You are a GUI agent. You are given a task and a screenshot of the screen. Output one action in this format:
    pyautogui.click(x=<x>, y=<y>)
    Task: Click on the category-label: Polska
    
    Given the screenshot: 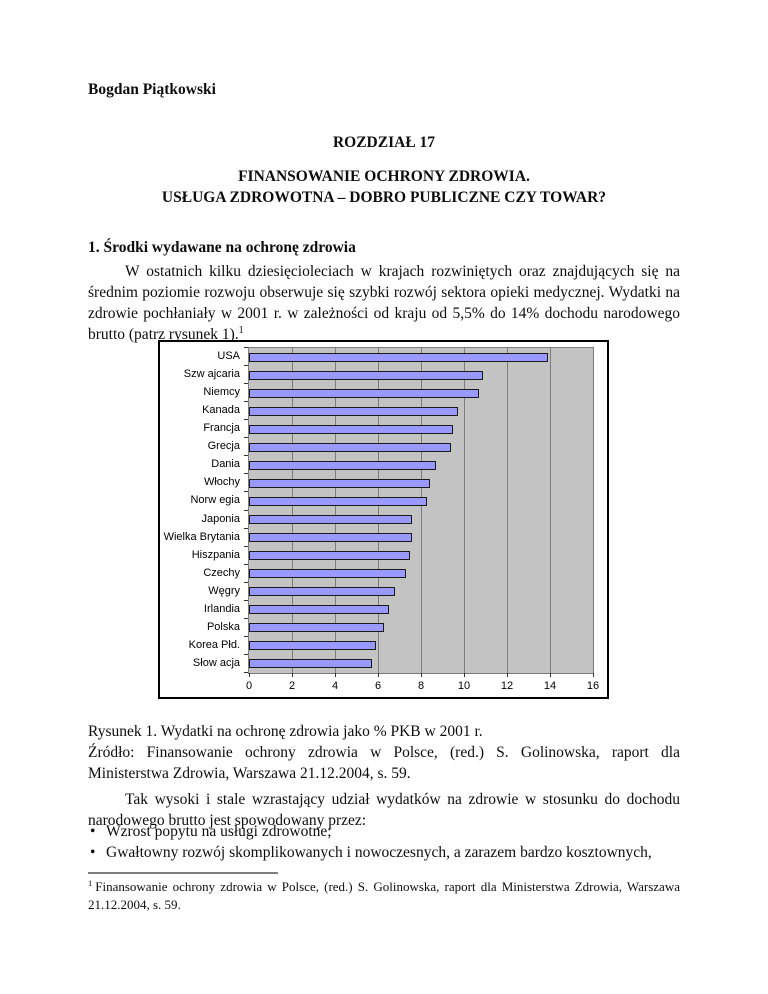 What is the action you would take?
    pyautogui.click(x=223, y=626)
    